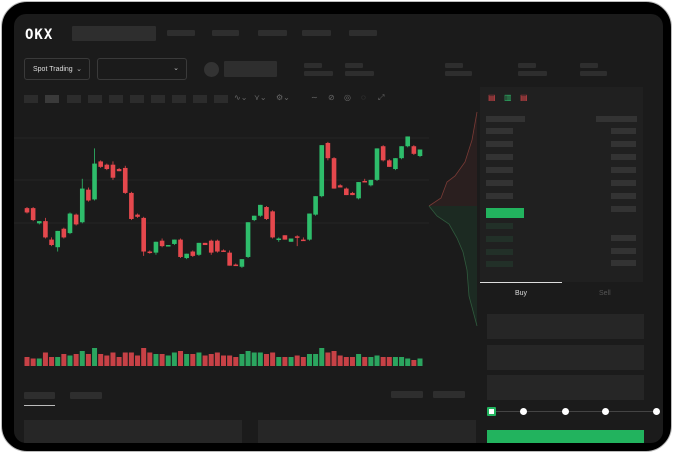 This screenshot has height=453, width=673. What do you see at coordinates (492, 97) in the screenshot?
I see `orderbook-both-icon: ▤` at bounding box center [492, 97].